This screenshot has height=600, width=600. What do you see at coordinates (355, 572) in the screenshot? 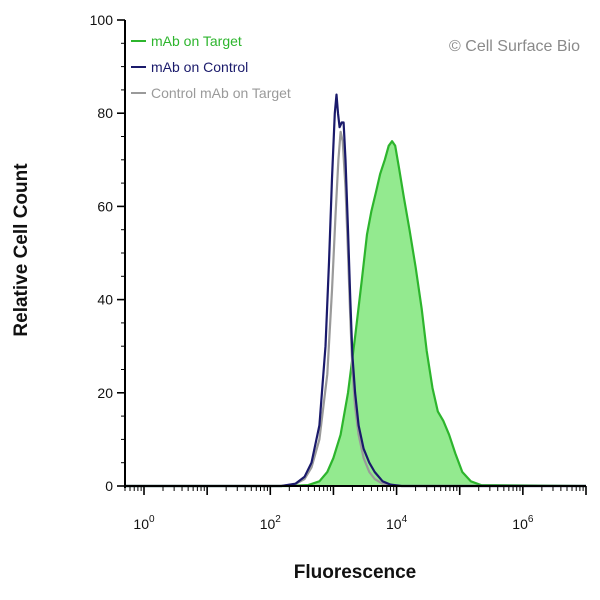
I see `x-axis-title: Fluorescence` at bounding box center [355, 572].